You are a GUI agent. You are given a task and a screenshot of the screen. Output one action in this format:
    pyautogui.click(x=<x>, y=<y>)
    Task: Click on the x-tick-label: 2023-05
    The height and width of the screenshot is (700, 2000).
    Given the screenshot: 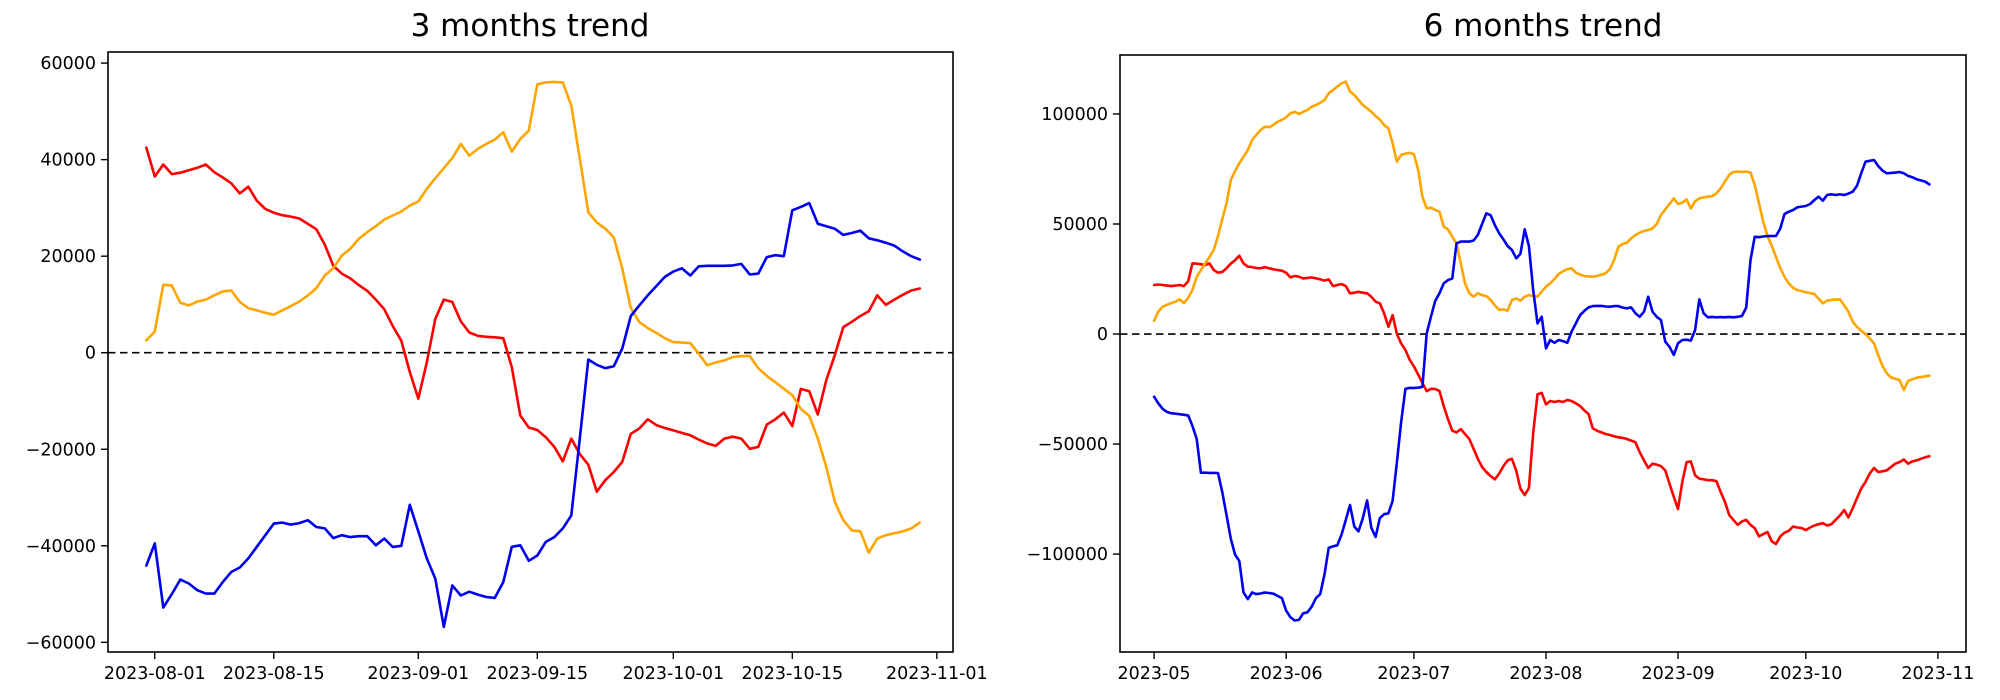 What is the action you would take?
    pyautogui.click(x=1154, y=674)
    